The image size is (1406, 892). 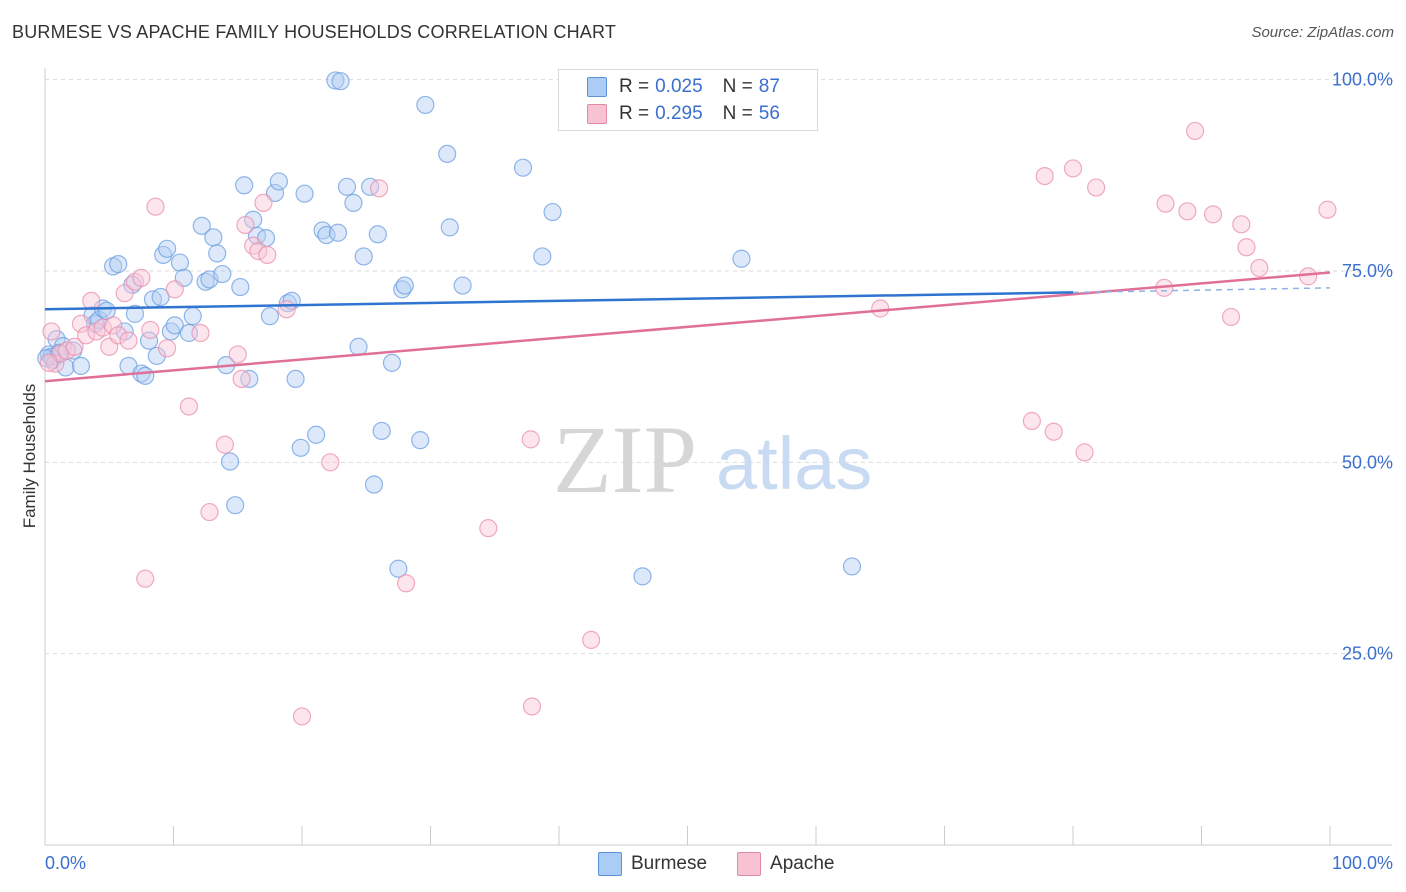 What do you see at coordinates (625, 459) in the screenshot?
I see `watermark-zip: ZIP` at bounding box center [625, 459].